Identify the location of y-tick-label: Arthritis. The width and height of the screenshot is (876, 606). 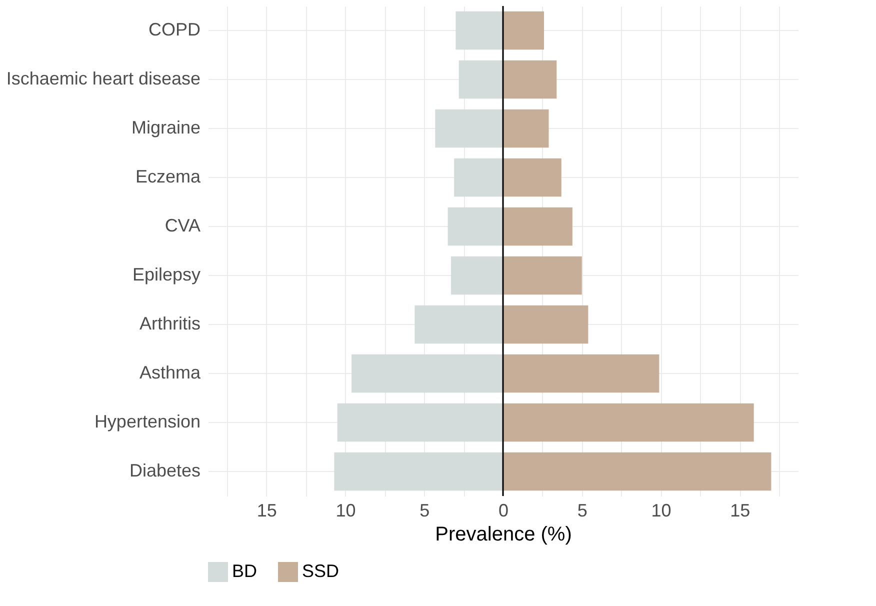
(169, 324).